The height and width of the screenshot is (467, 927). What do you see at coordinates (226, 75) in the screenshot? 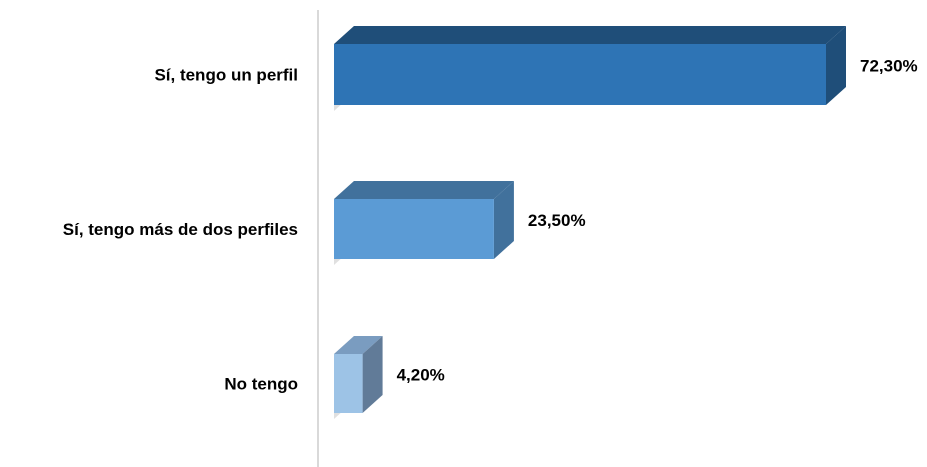
I see `category-label-0: Sí, tengo un perfil` at bounding box center [226, 75].